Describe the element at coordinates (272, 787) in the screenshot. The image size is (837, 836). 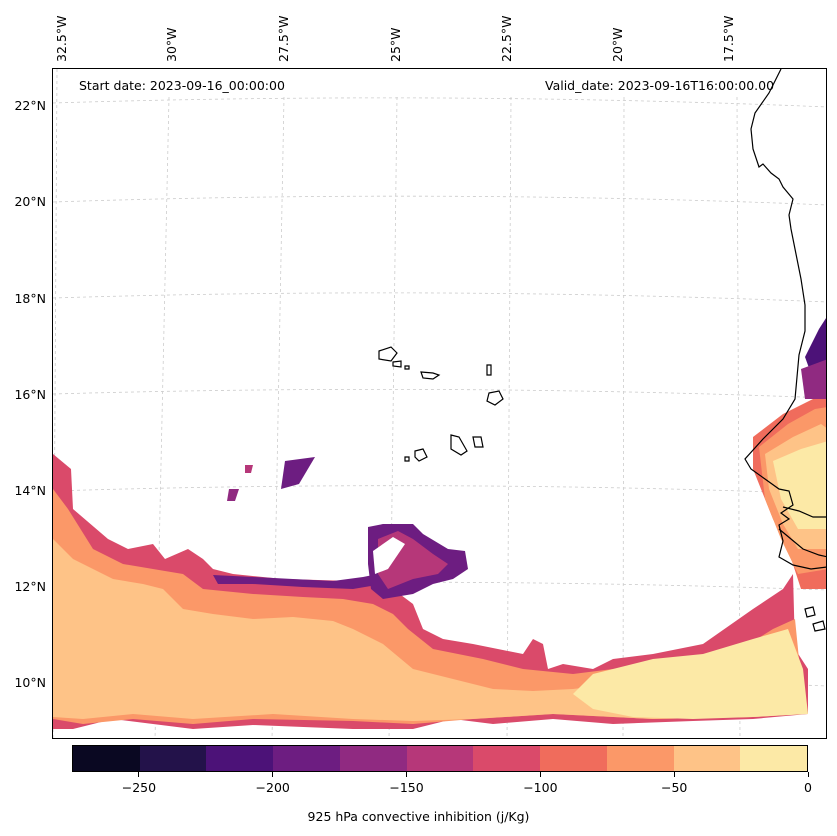
I see `colorbar-tick-label: −200` at that location.